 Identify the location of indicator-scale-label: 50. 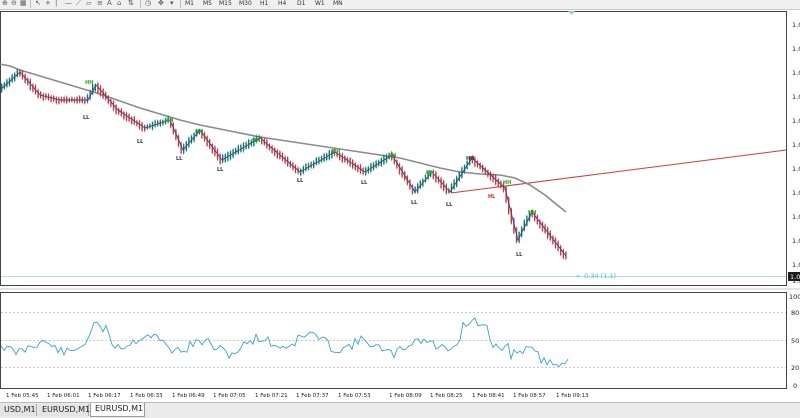
(795, 341).